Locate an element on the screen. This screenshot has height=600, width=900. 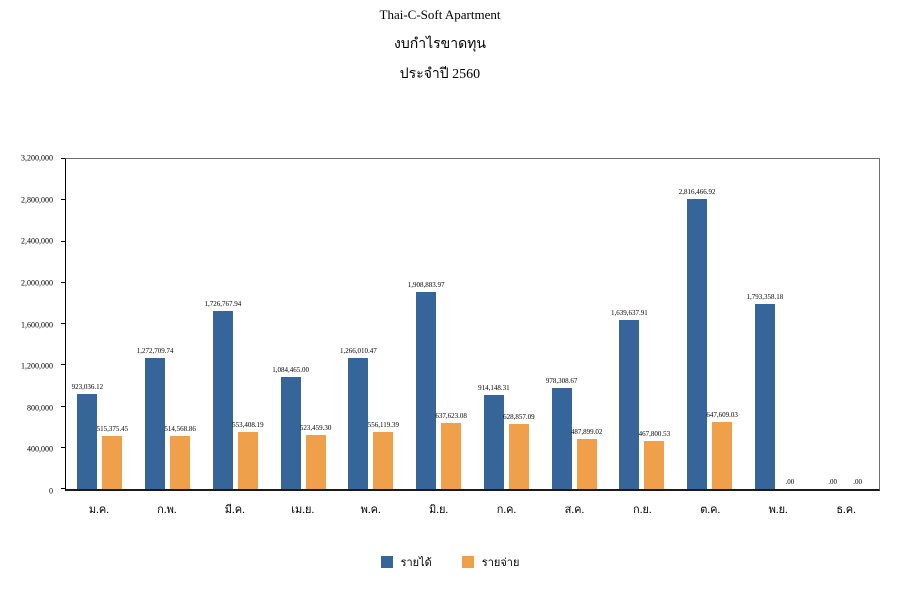
y-tick-label: 3,200,000 is located at coordinates (37, 158).